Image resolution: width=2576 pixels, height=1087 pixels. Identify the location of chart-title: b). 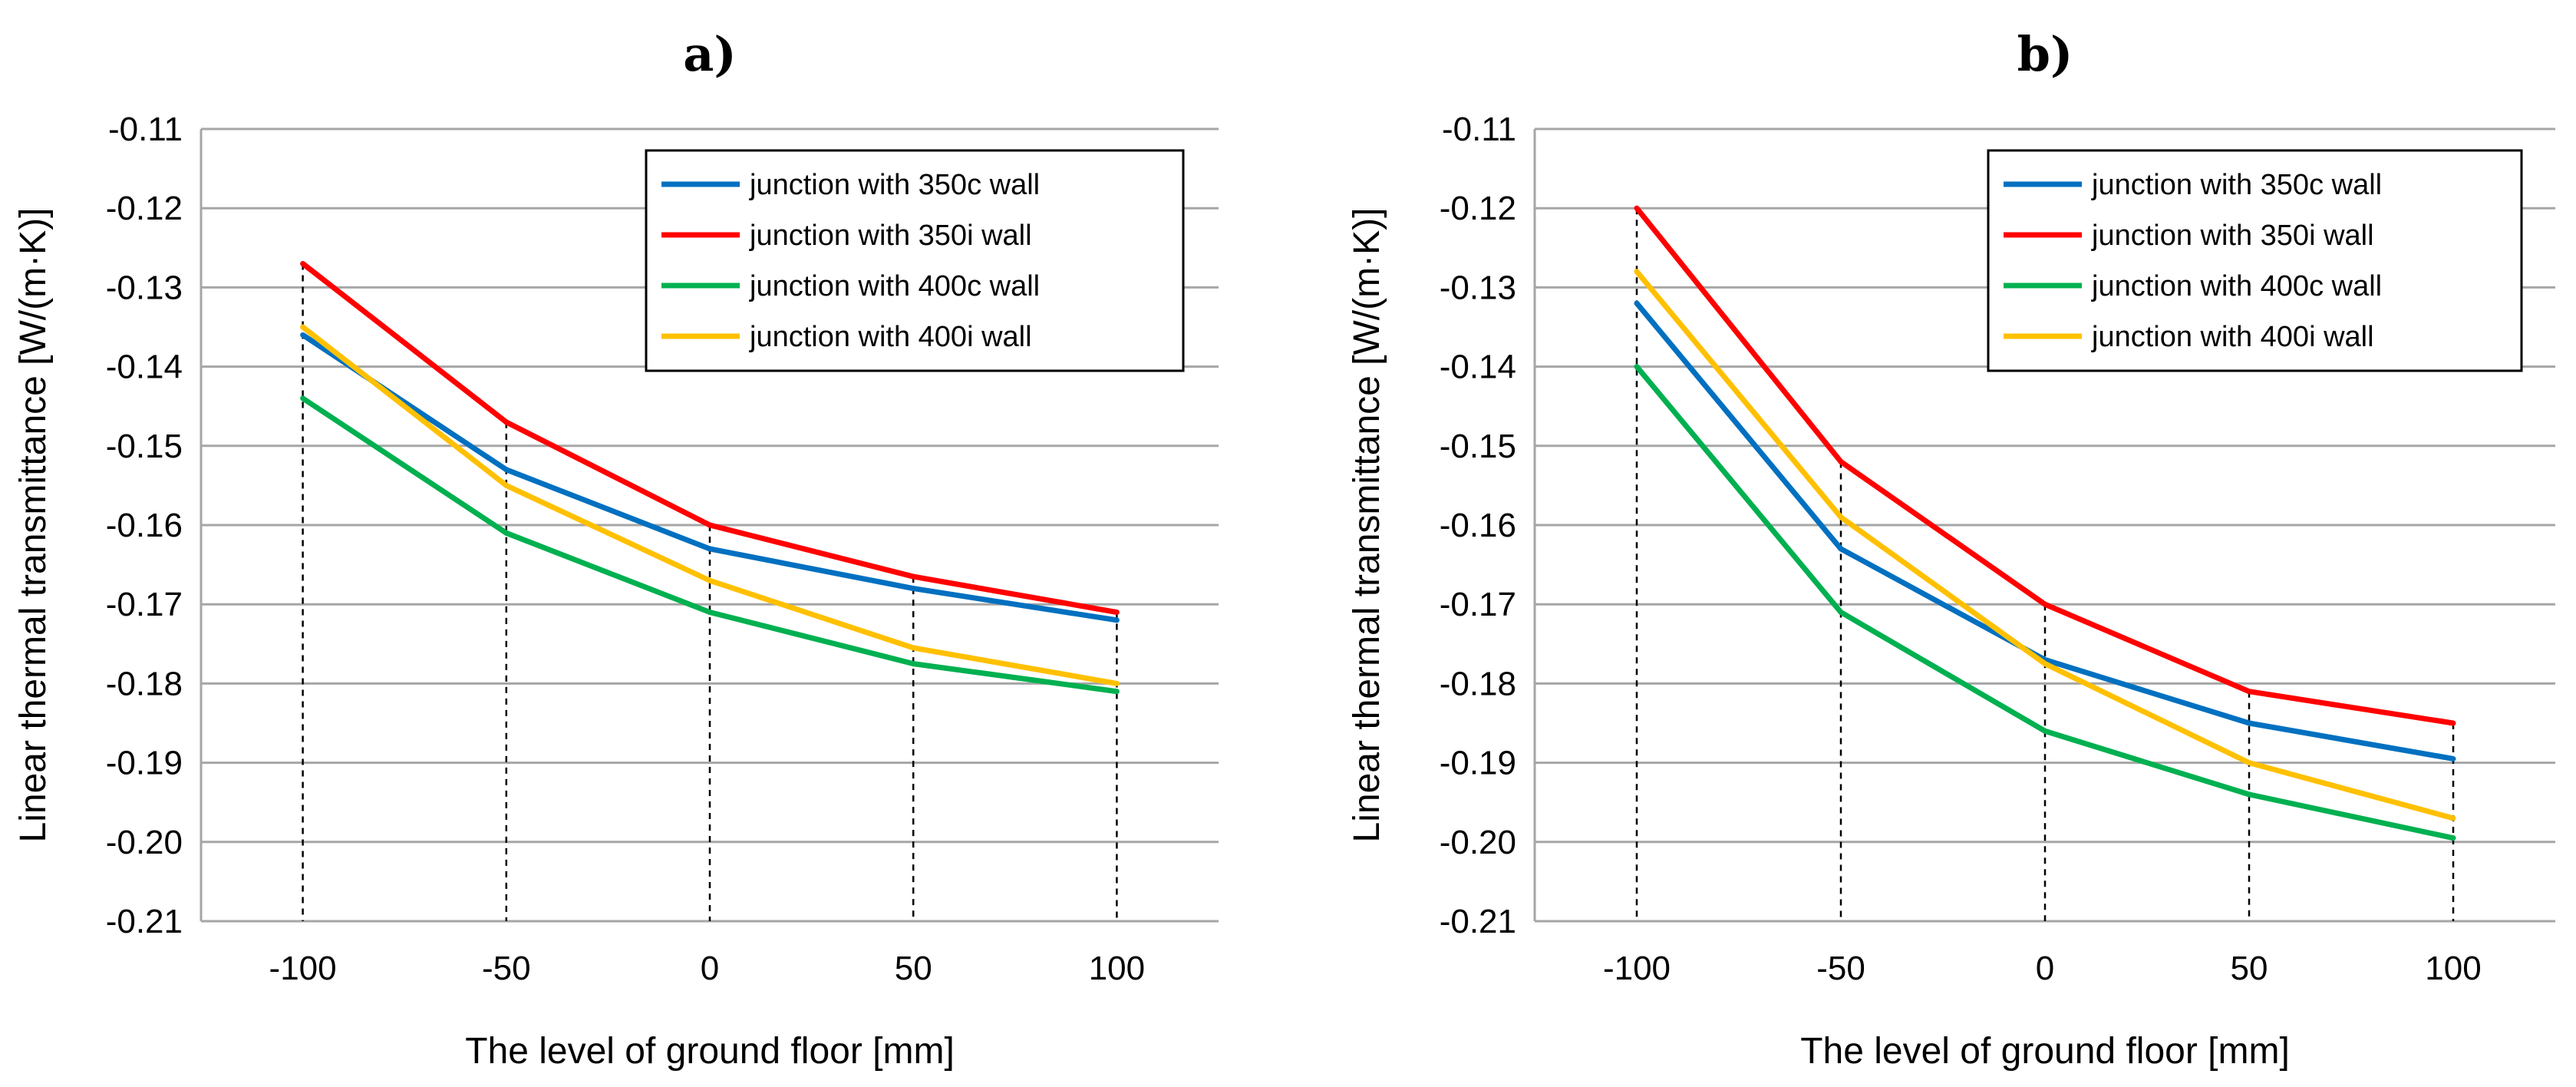
(2045, 54).